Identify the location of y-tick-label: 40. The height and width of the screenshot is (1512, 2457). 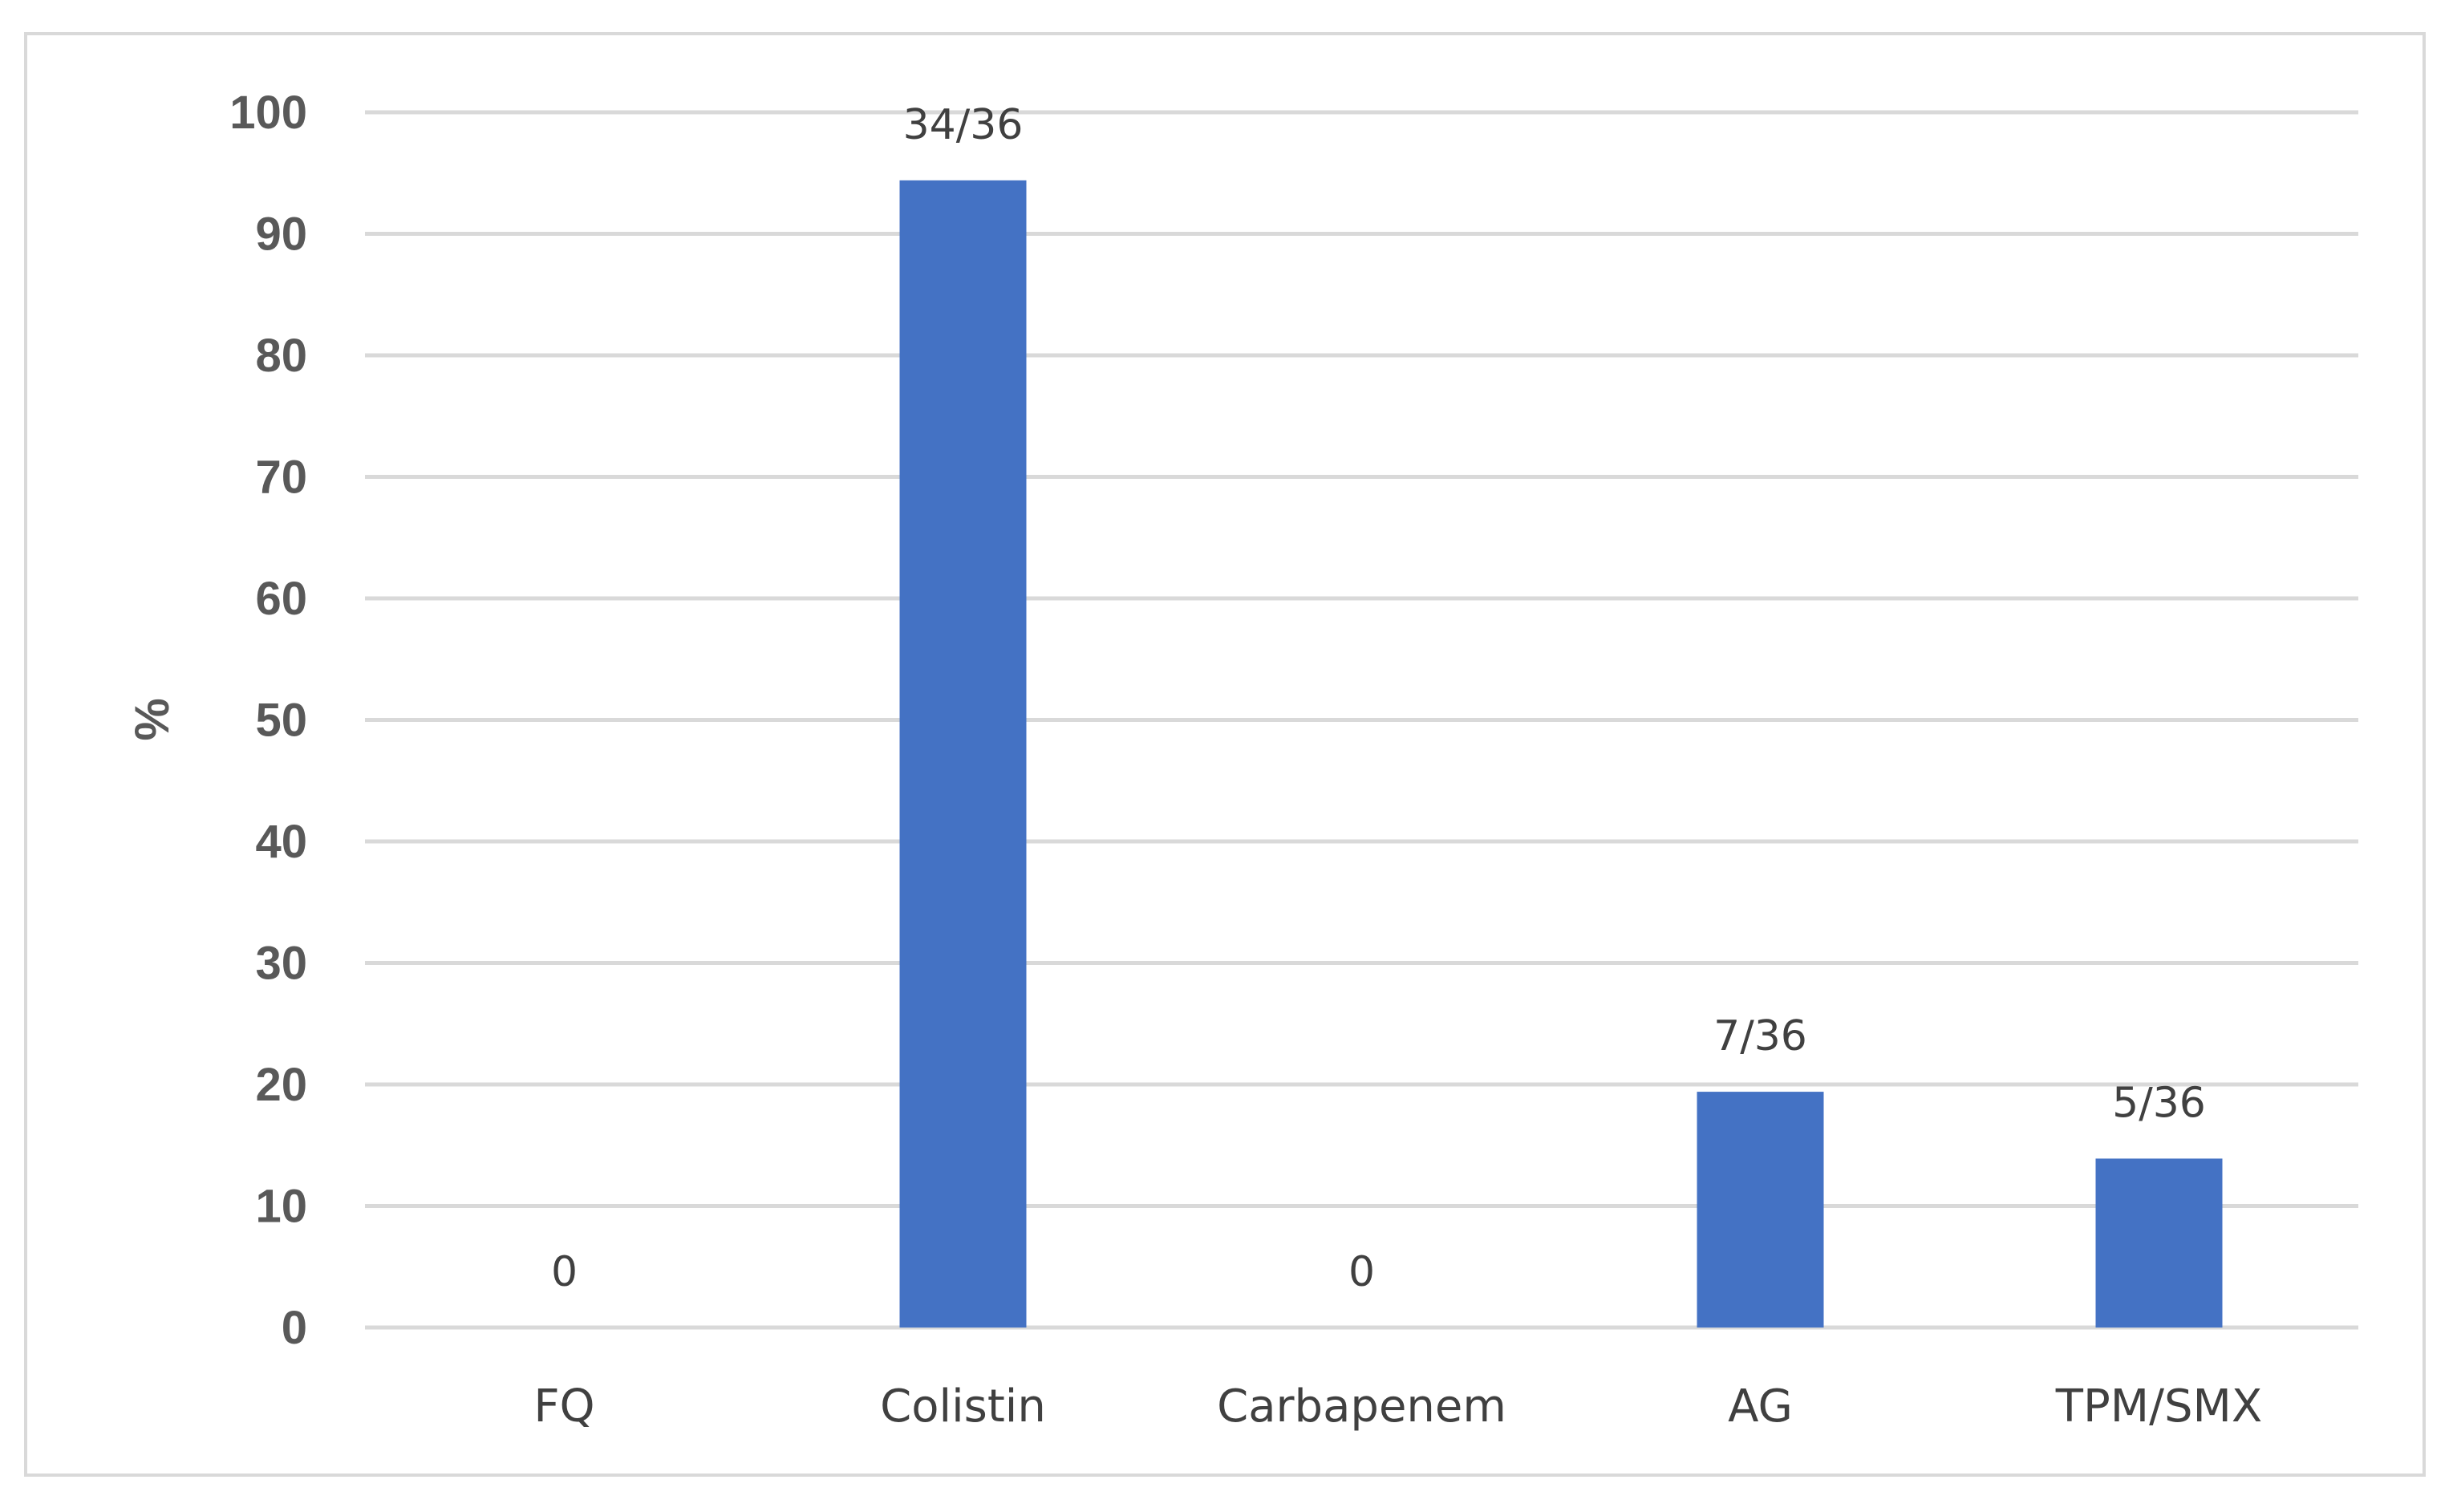
(281, 842).